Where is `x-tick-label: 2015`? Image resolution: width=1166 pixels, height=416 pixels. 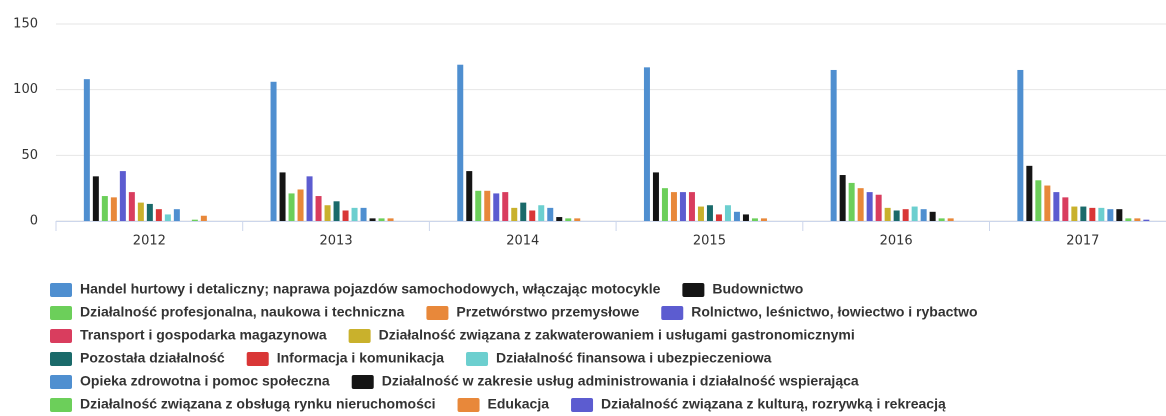 x-tick-label: 2015 is located at coordinates (709, 241).